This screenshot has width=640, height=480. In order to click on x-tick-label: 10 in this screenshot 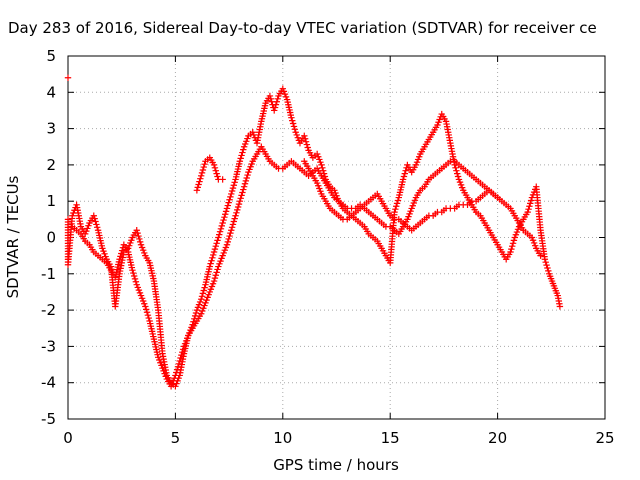, I will do `click(282, 438)`.